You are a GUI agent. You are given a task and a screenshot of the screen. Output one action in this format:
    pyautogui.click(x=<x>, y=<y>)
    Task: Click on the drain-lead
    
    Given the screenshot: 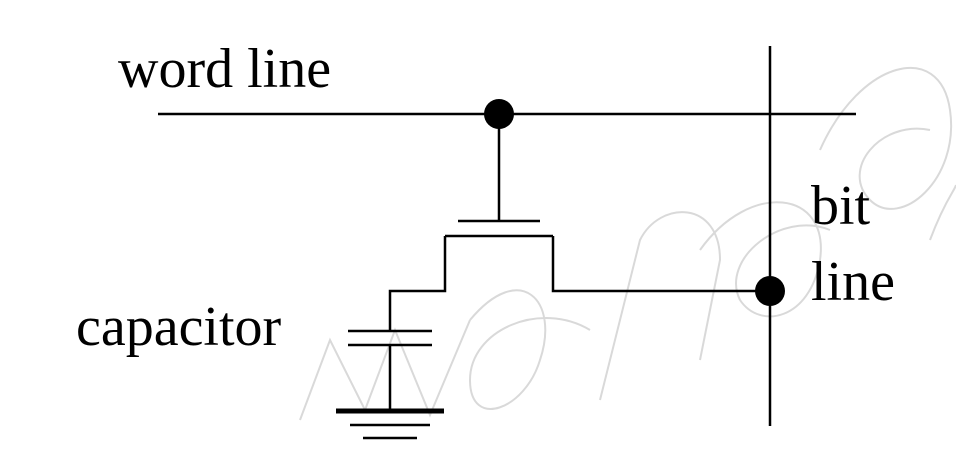 What is the action you would take?
    pyautogui.click(x=660, y=264)
    